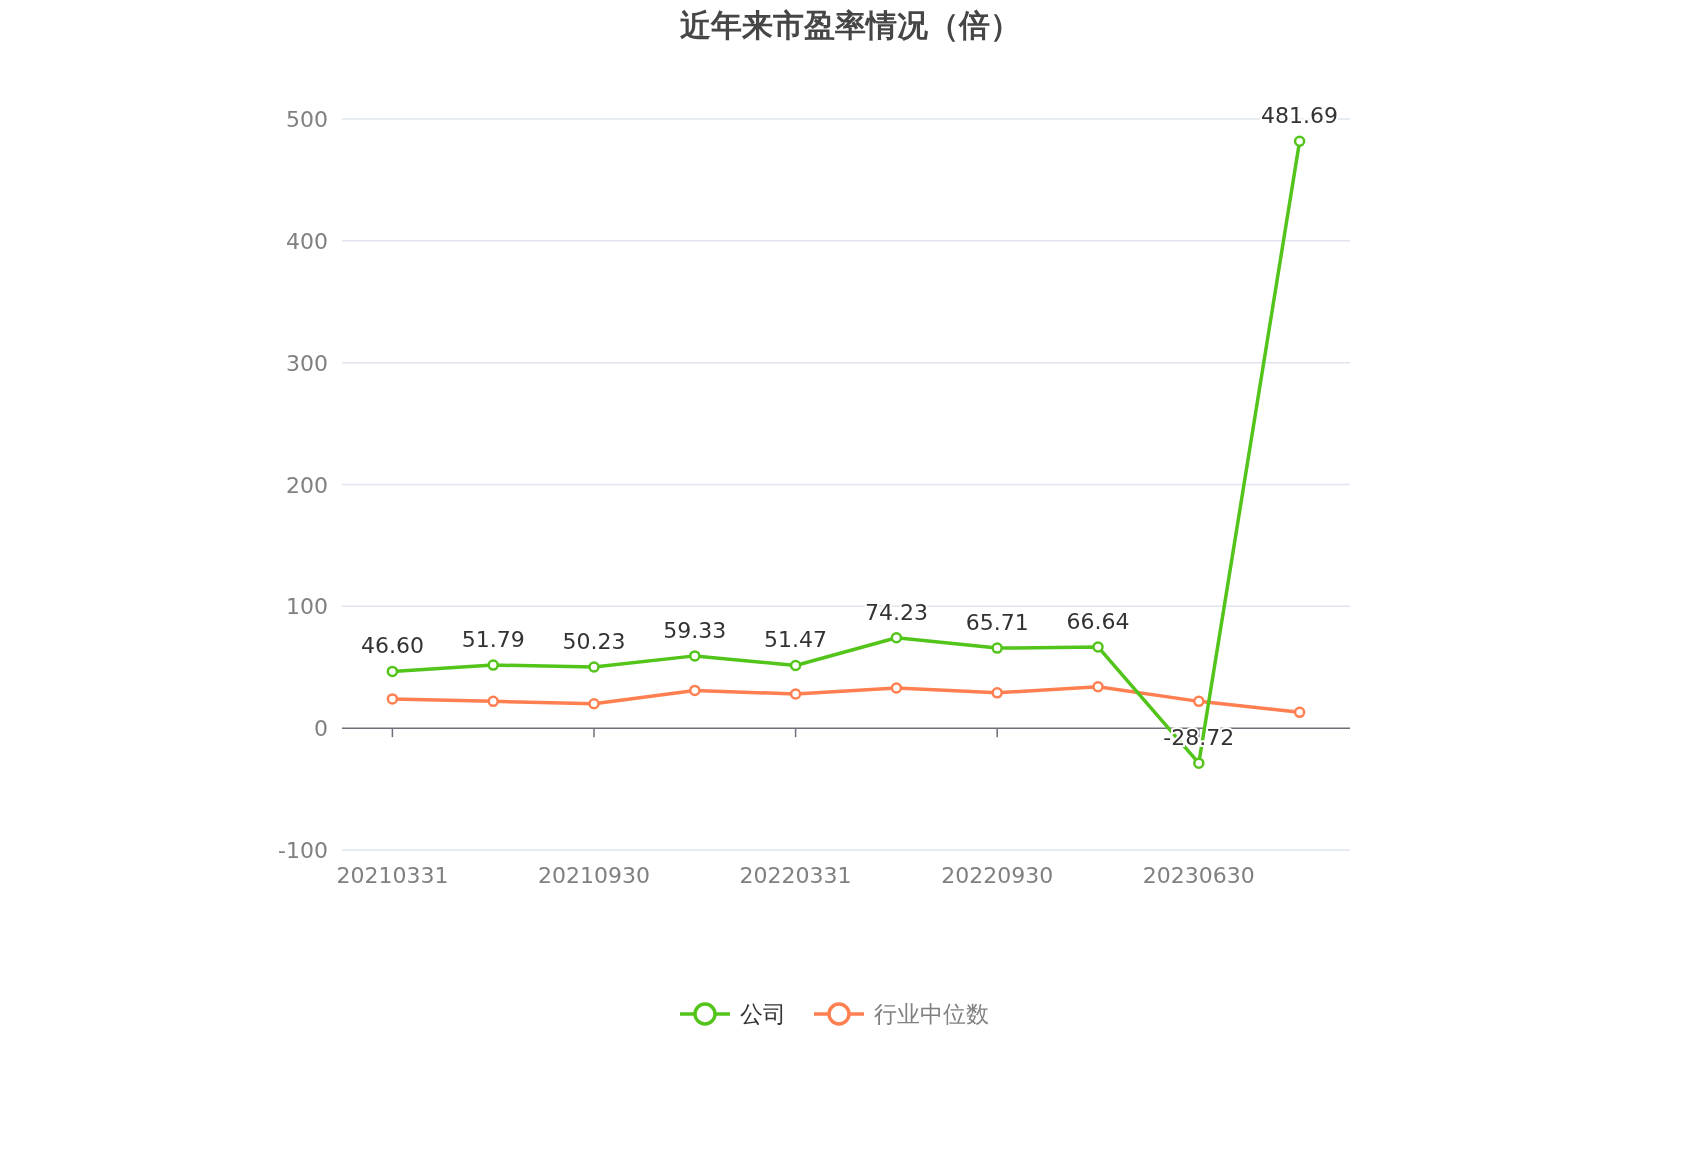 Image resolution: width=1700 pixels, height=1150 pixels. What do you see at coordinates (1198, 875) in the screenshot?
I see `x-tick-label: 20230630` at bounding box center [1198, 875].